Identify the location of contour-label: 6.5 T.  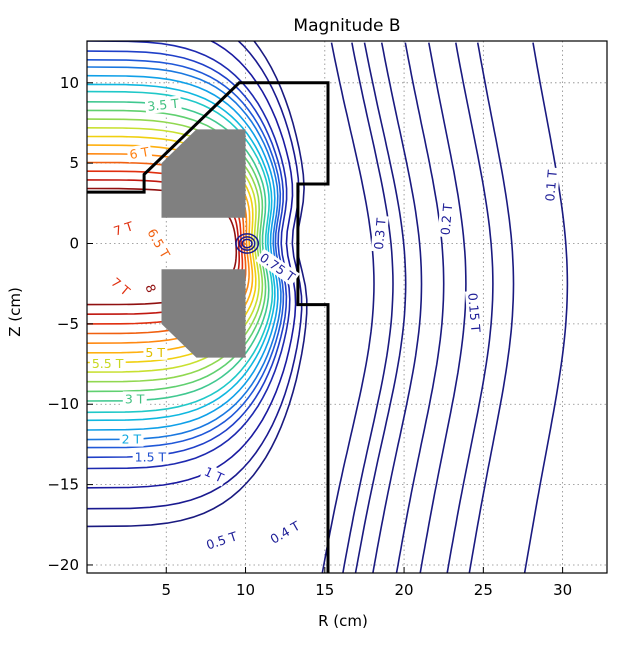
(159, 243).